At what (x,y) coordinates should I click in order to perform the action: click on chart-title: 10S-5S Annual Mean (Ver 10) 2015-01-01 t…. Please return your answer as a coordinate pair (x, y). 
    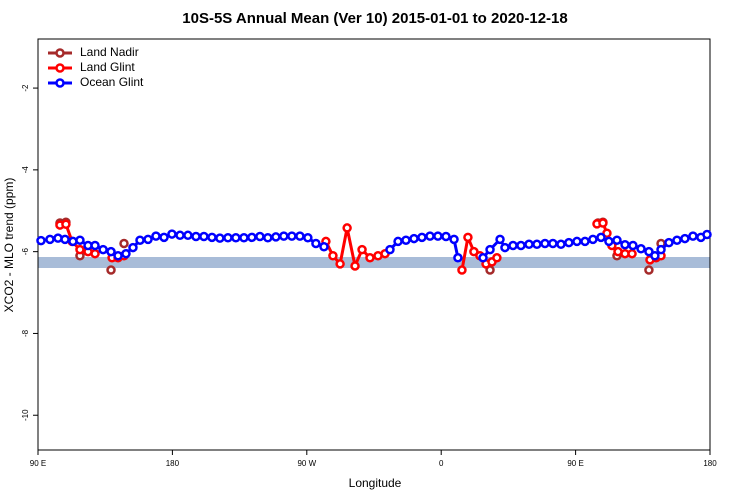
    Looking at the image, I should click on (374, 18).